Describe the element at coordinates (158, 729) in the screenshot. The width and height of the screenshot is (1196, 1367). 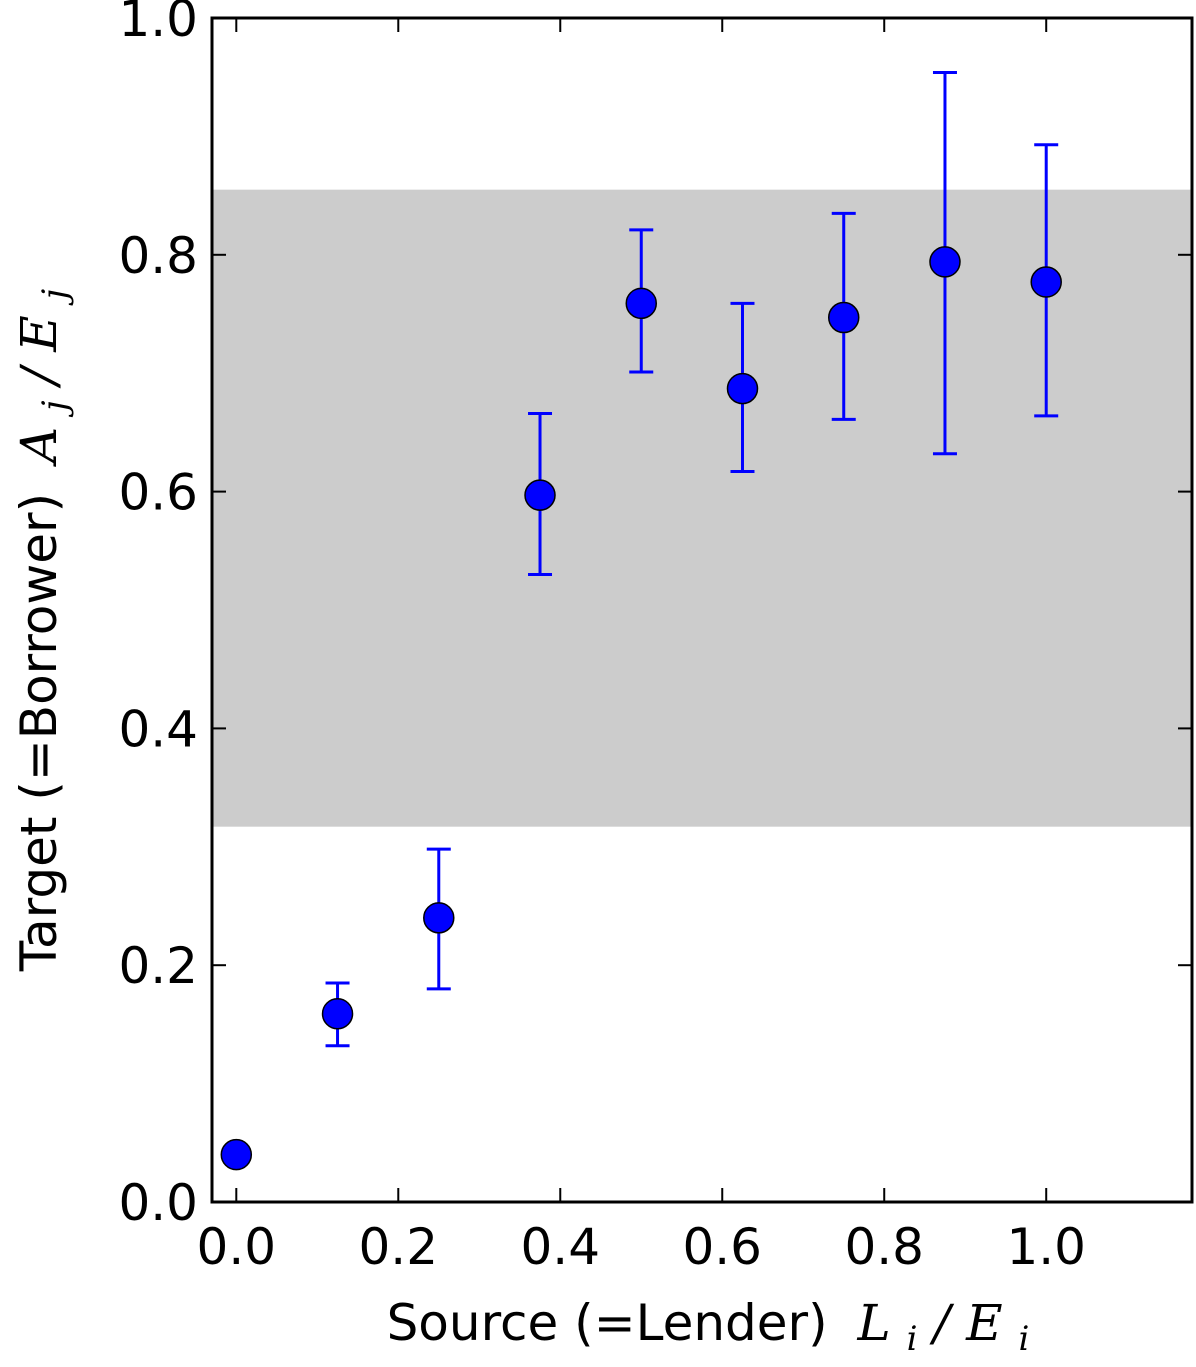
I see `y-tick-label: 0.4` at that location.